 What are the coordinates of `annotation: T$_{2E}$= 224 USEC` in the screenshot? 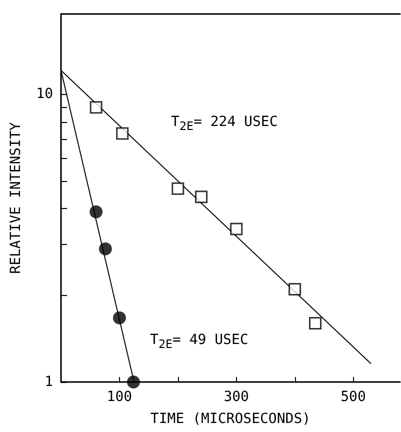 It's located at (224, 124).